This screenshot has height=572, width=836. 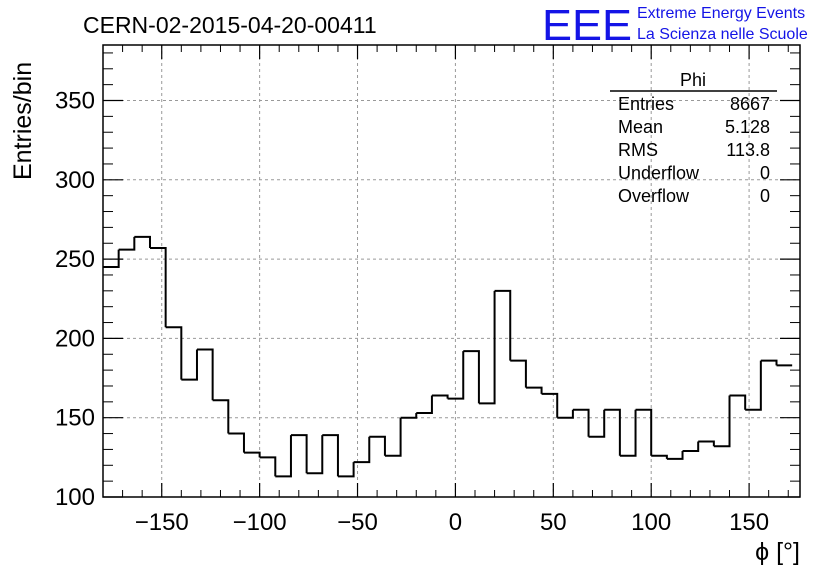 I want to click on x-tick-label: 50, so click(x=553, y=522).